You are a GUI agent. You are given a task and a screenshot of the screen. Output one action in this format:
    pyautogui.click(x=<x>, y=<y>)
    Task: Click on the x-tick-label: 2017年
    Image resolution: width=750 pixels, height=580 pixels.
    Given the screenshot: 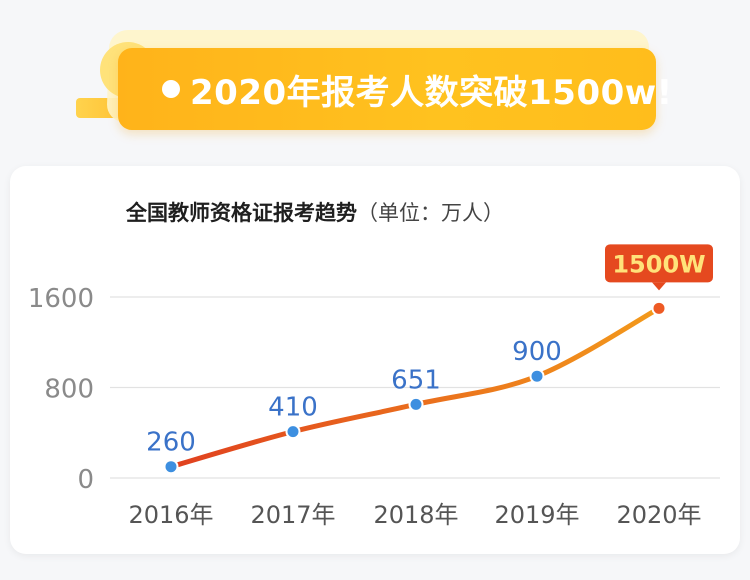 What is the action you would take?
    pyautogui.click(x=292, y=515)
    